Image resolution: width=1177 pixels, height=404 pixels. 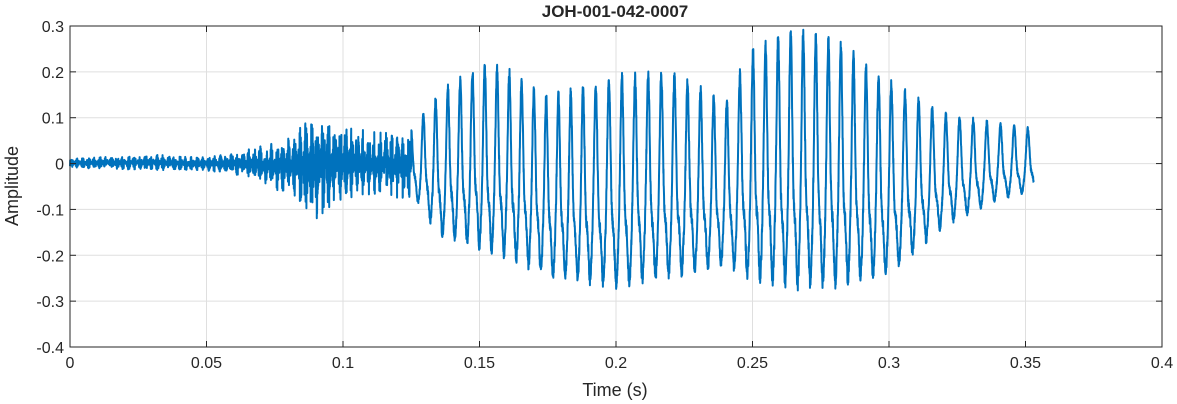 I want to click on chart-title: JOH-001-042-0007, so click(x=615, y=11).